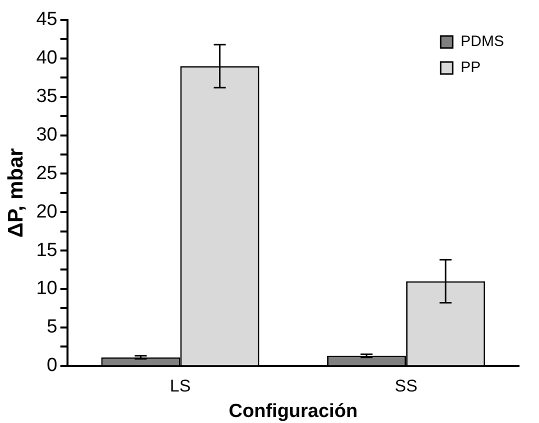 The image size is (539, 423). What do you see at coordinates (52, 365) in the screenshot?
I see `y-tick-label: 0` at bounding box center [52, 365].